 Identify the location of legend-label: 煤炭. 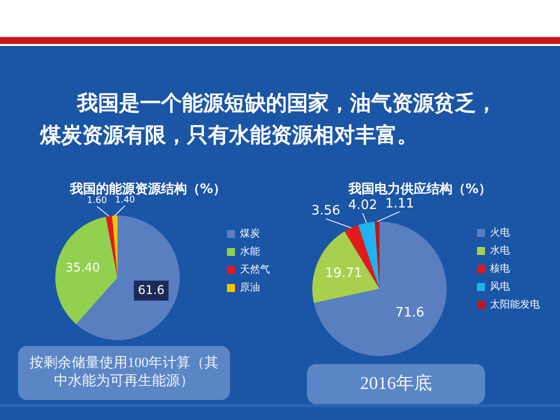
(250, 234).